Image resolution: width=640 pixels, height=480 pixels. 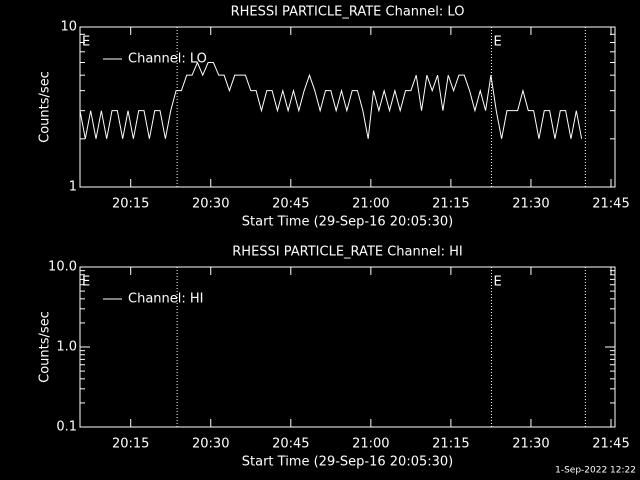 What do you see at coordinates (73, 187) in the screenshot?
I see `y-tick-label: 1` at bounding box center [73, 187].